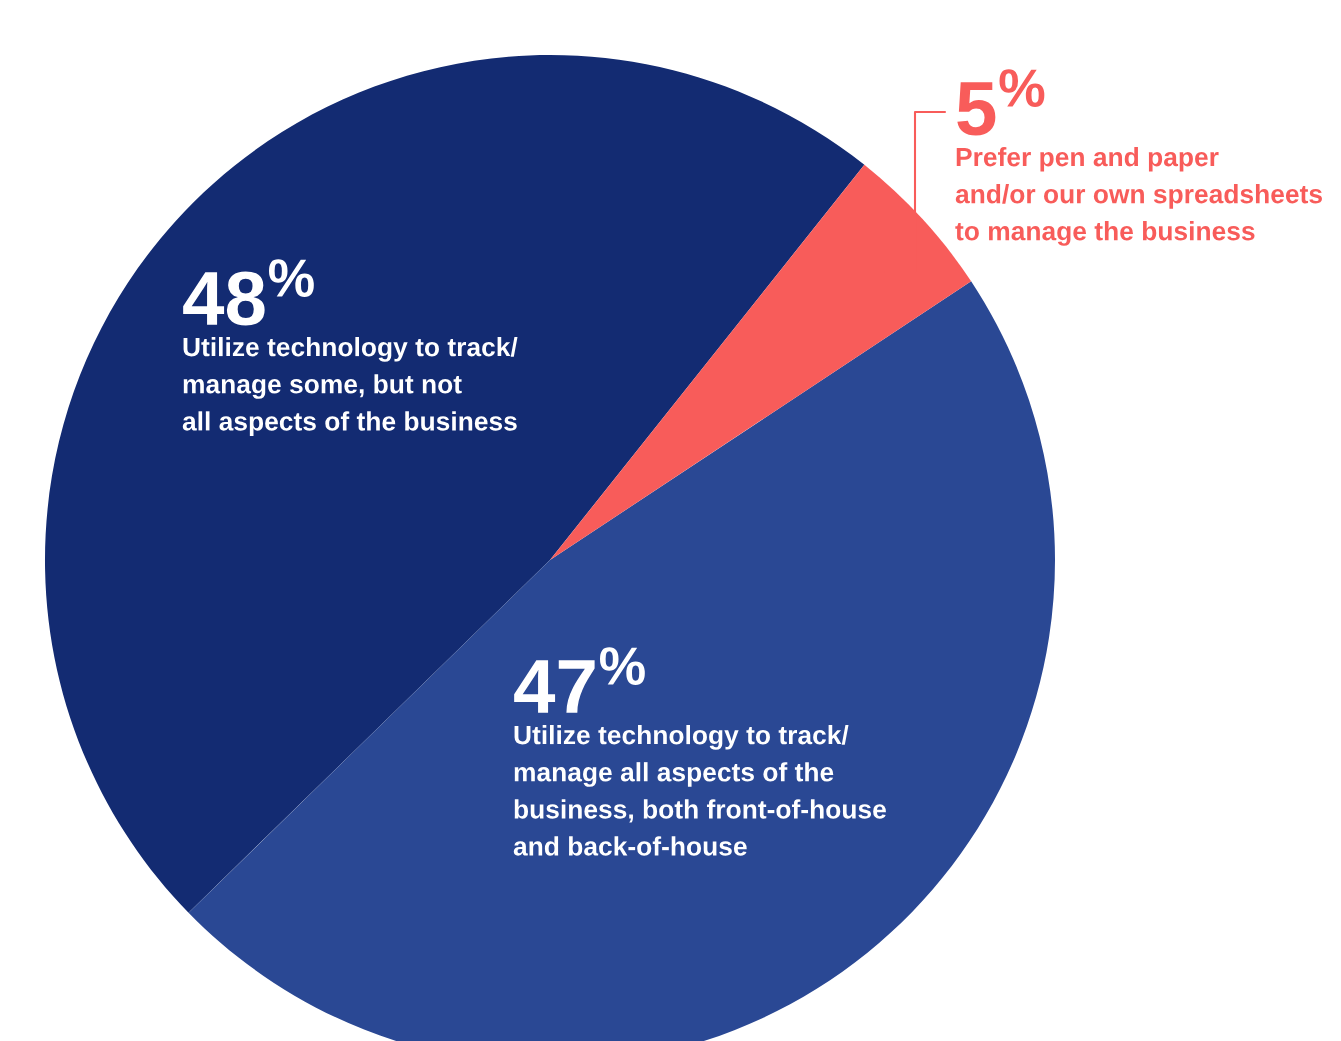 This screenshot has width=1341, height=1041. Describe the element at coordinates (1001, 102) in the screenshot. I see `data-label: 5$^{%}$` at that location.